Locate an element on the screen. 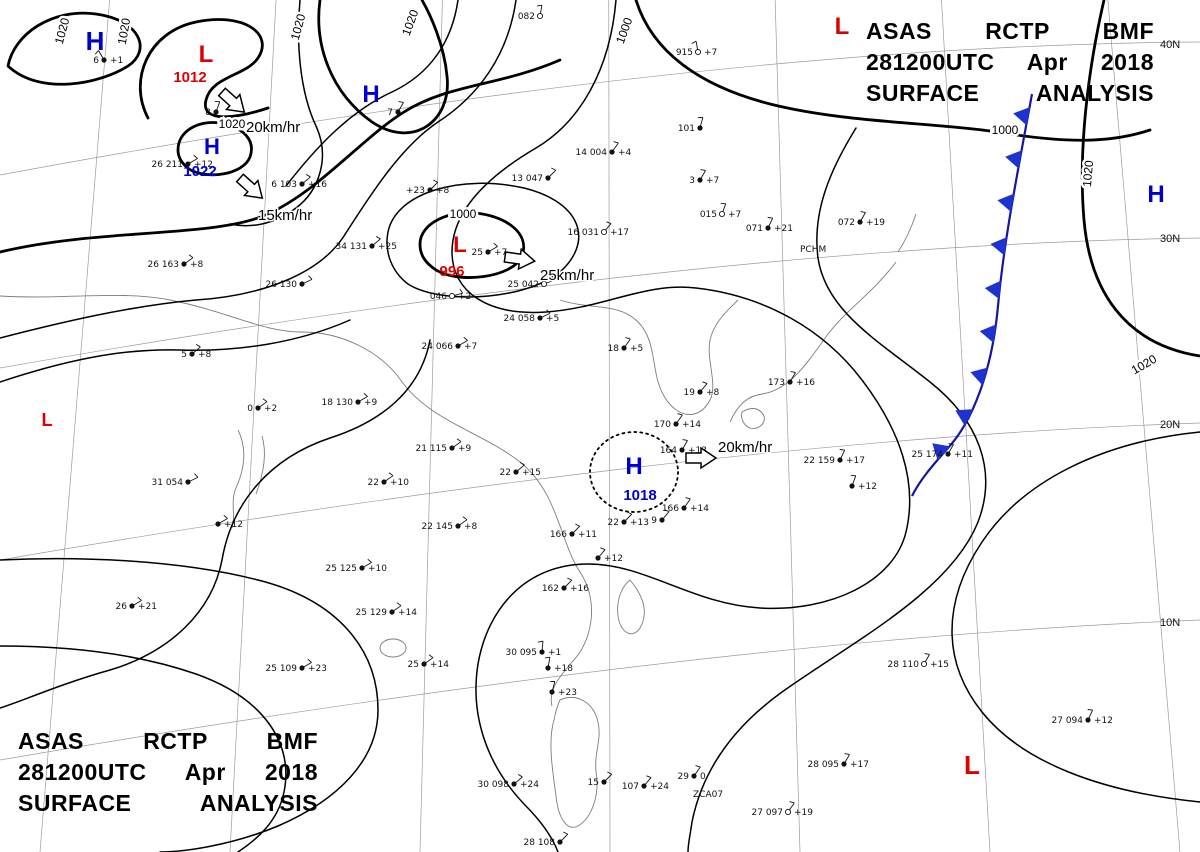  latitude-label: 20N is located at coordinates (1170, 425).